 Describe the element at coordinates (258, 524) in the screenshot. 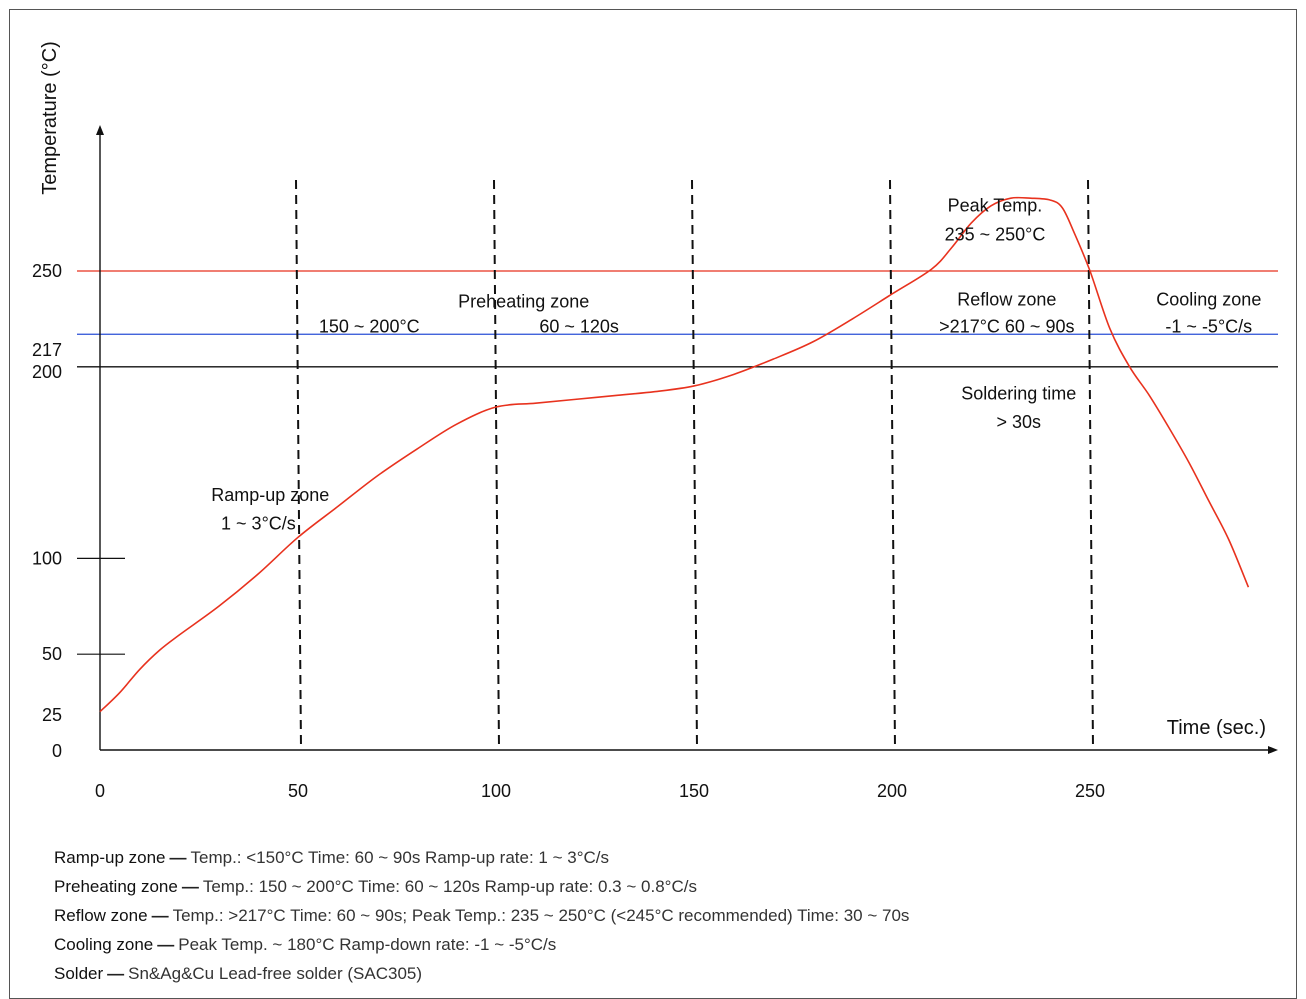

I see `annotation-rampup-rate: 1 ~ 3°C/s` at that location.